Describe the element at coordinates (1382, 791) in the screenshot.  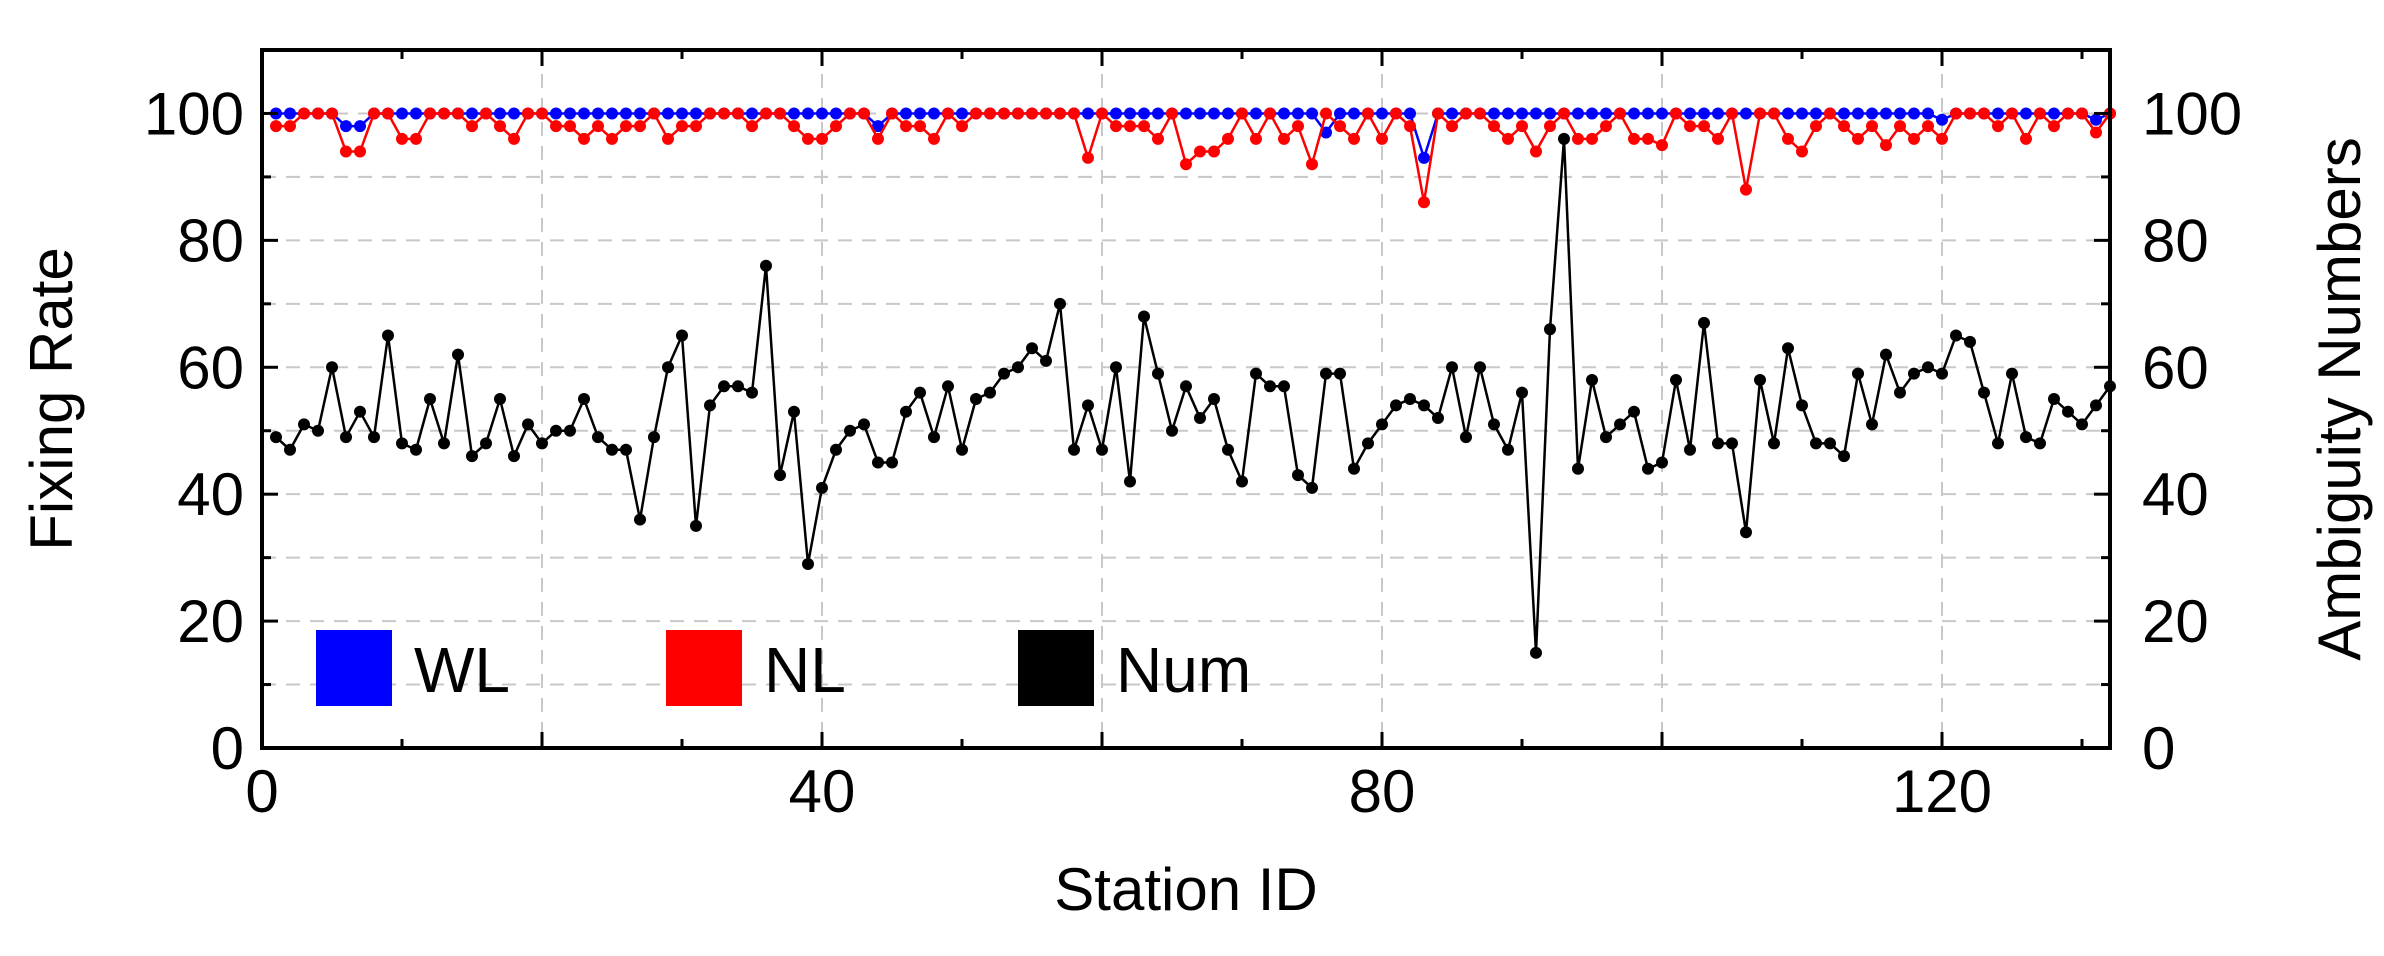
I see `x-tick-label: 80` at that location.